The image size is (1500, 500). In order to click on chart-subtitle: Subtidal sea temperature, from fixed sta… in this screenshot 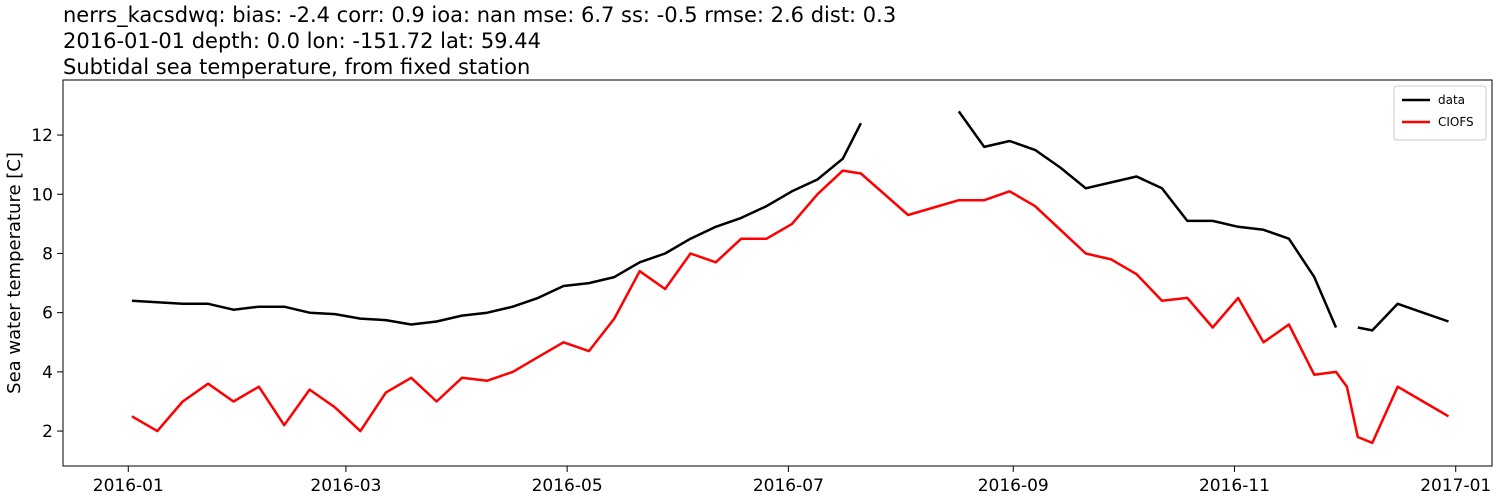, I will do `click(296, 67)`.